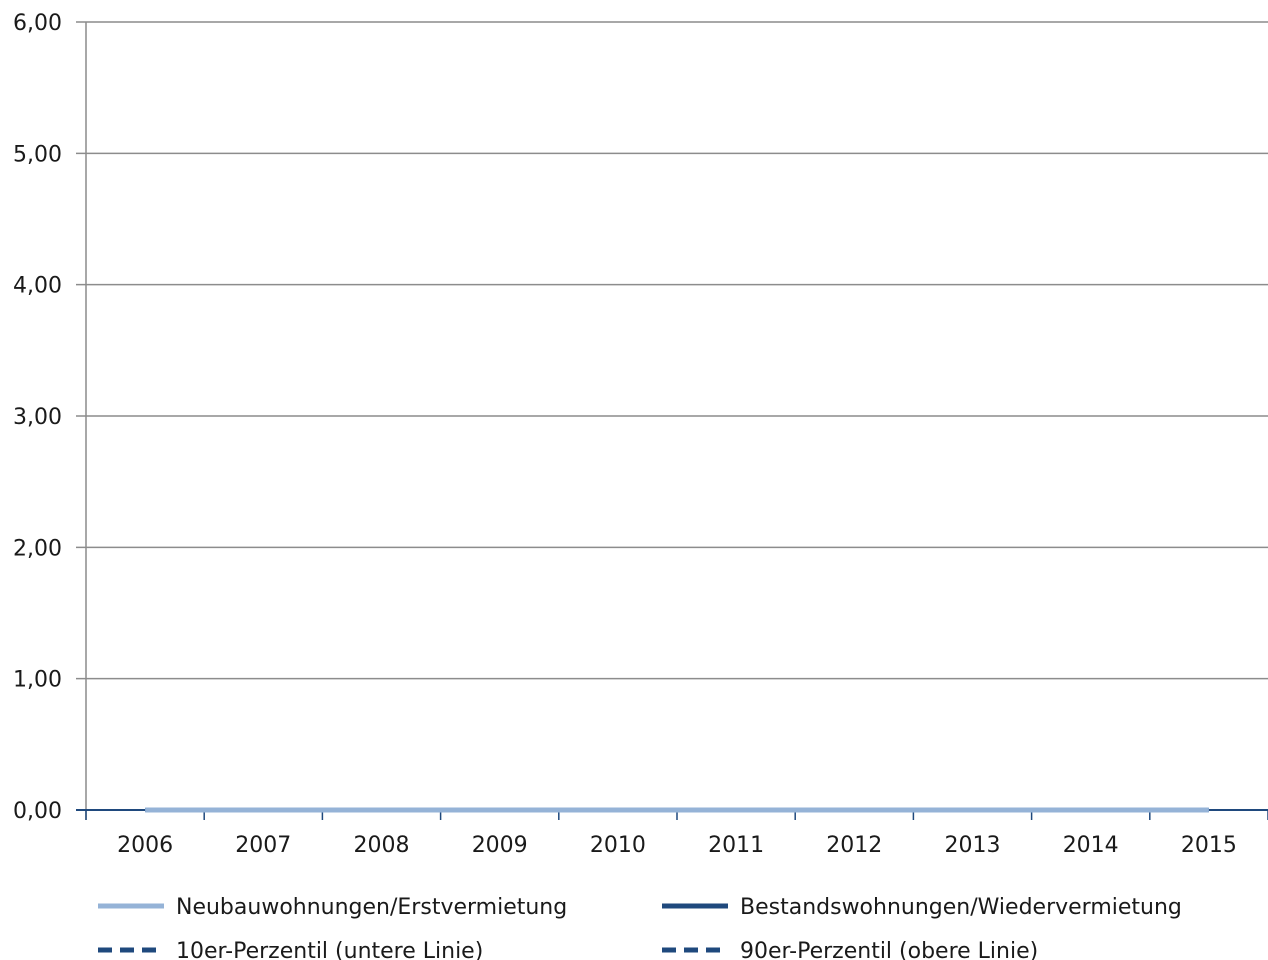  What do you see at coordinates (961, 907) in the screenshot?
I see `legend-label: Bestandswohnungen/Wiedervermietung` at bounding box center [961, 907].